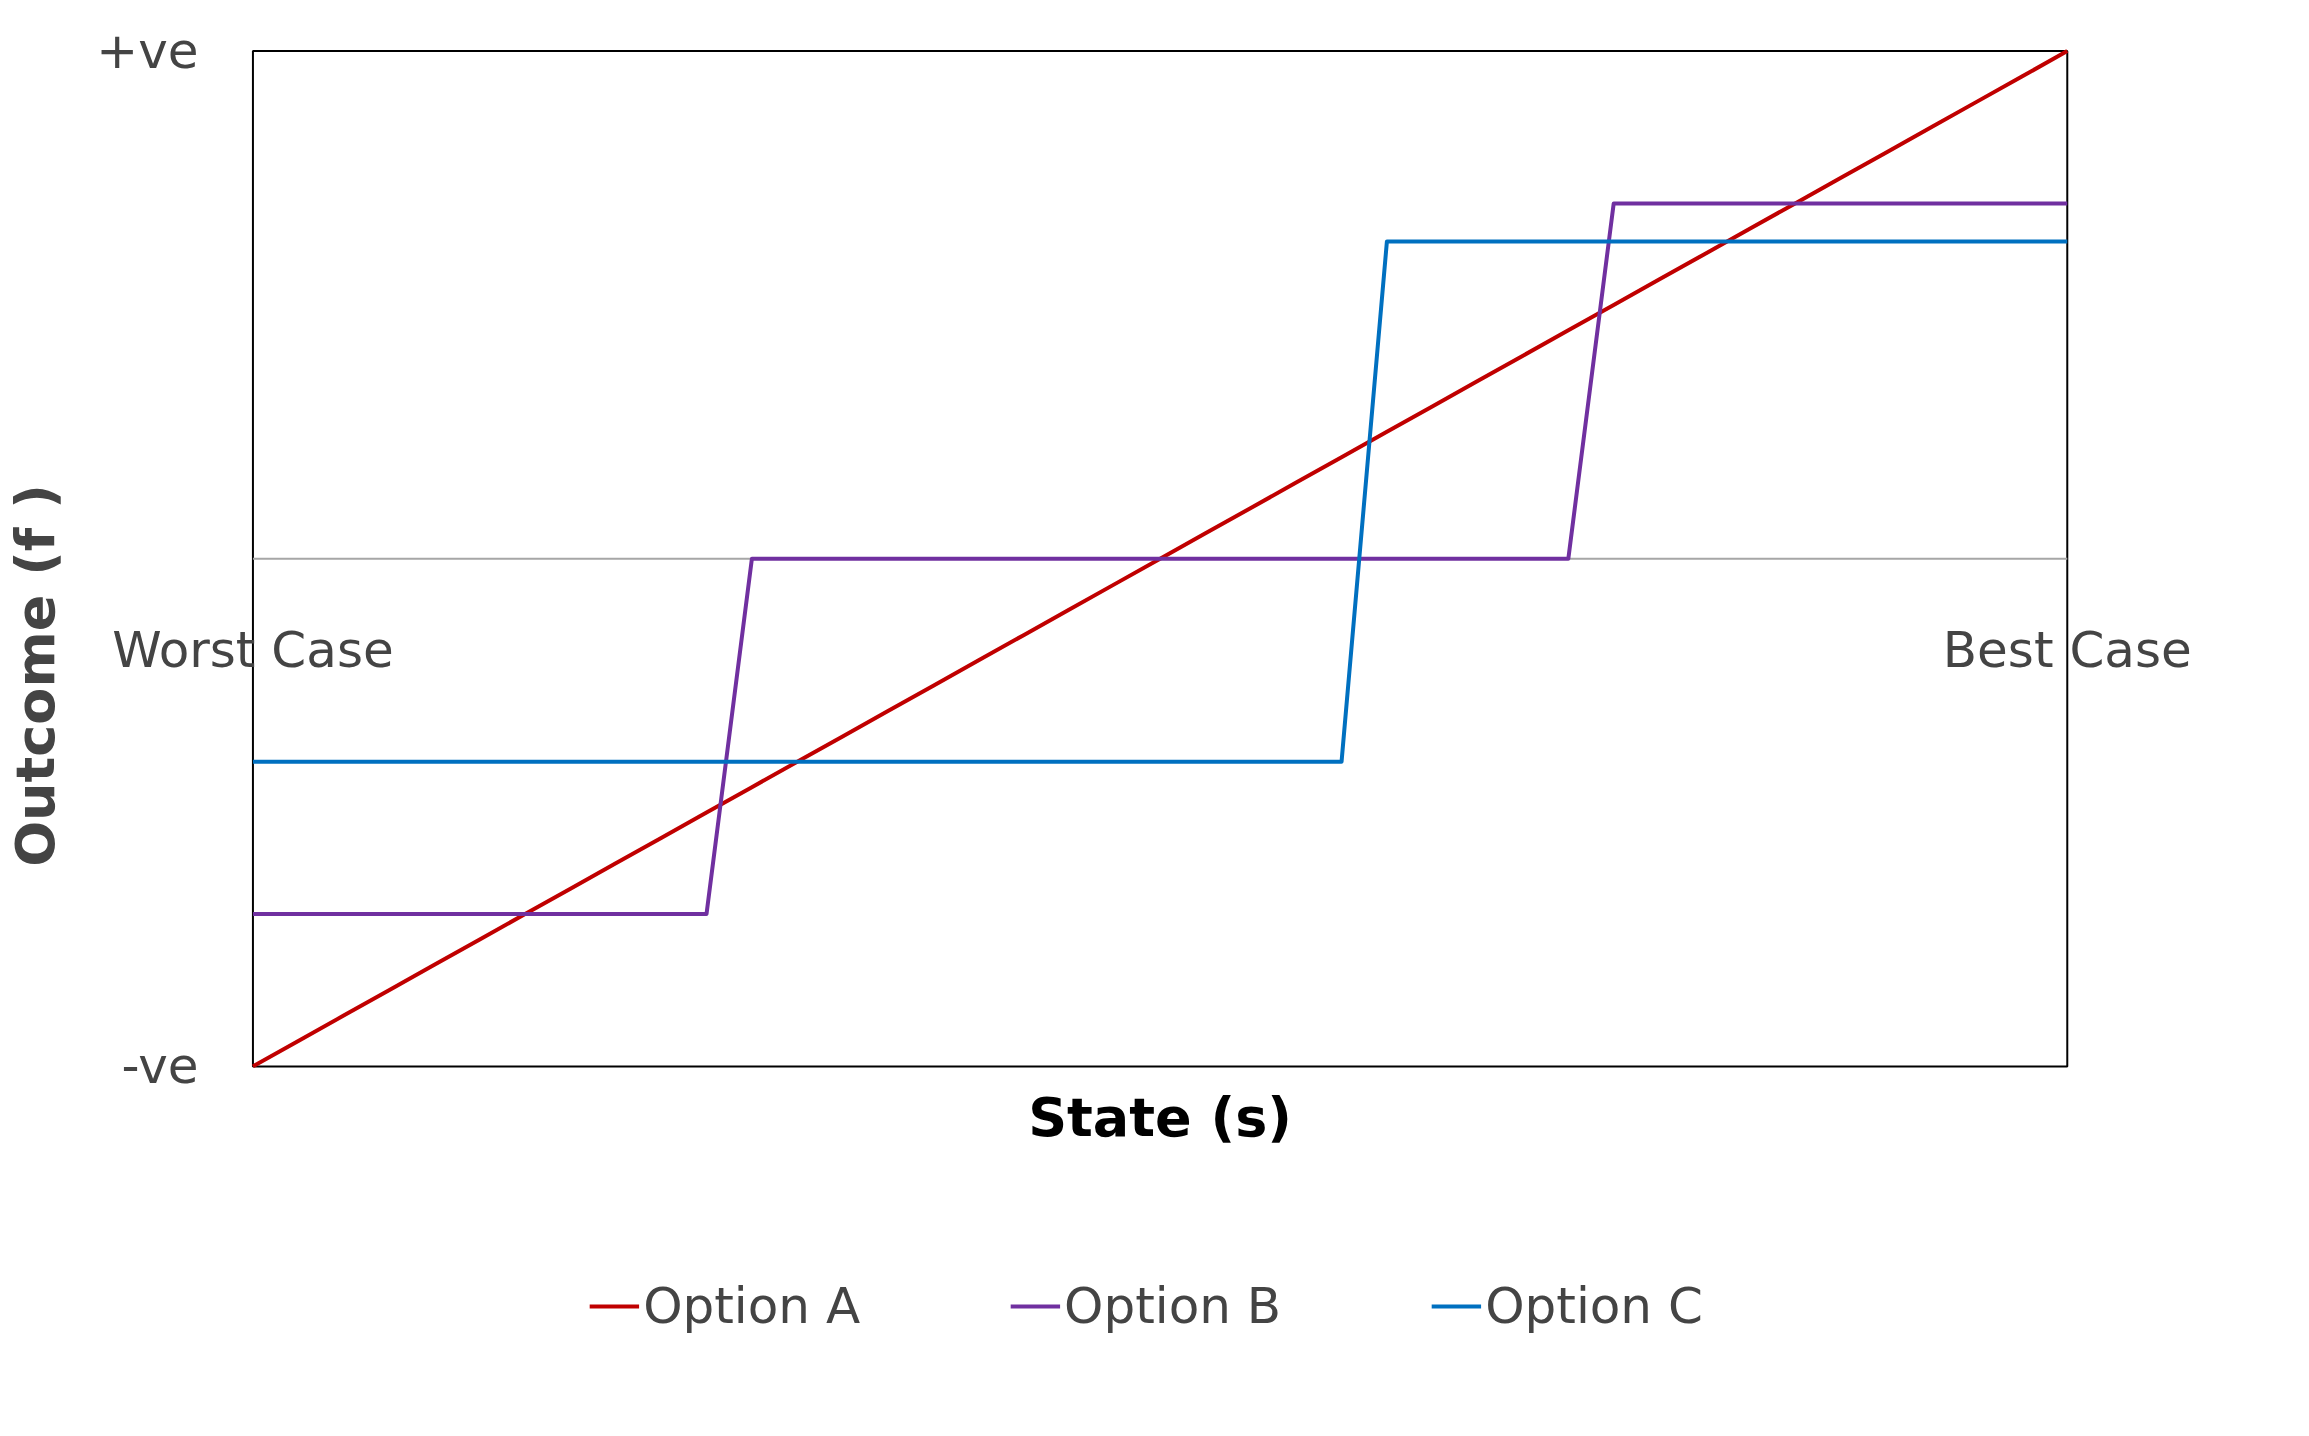  I want to click on legend-label: Option B, so click(1173, 1306).